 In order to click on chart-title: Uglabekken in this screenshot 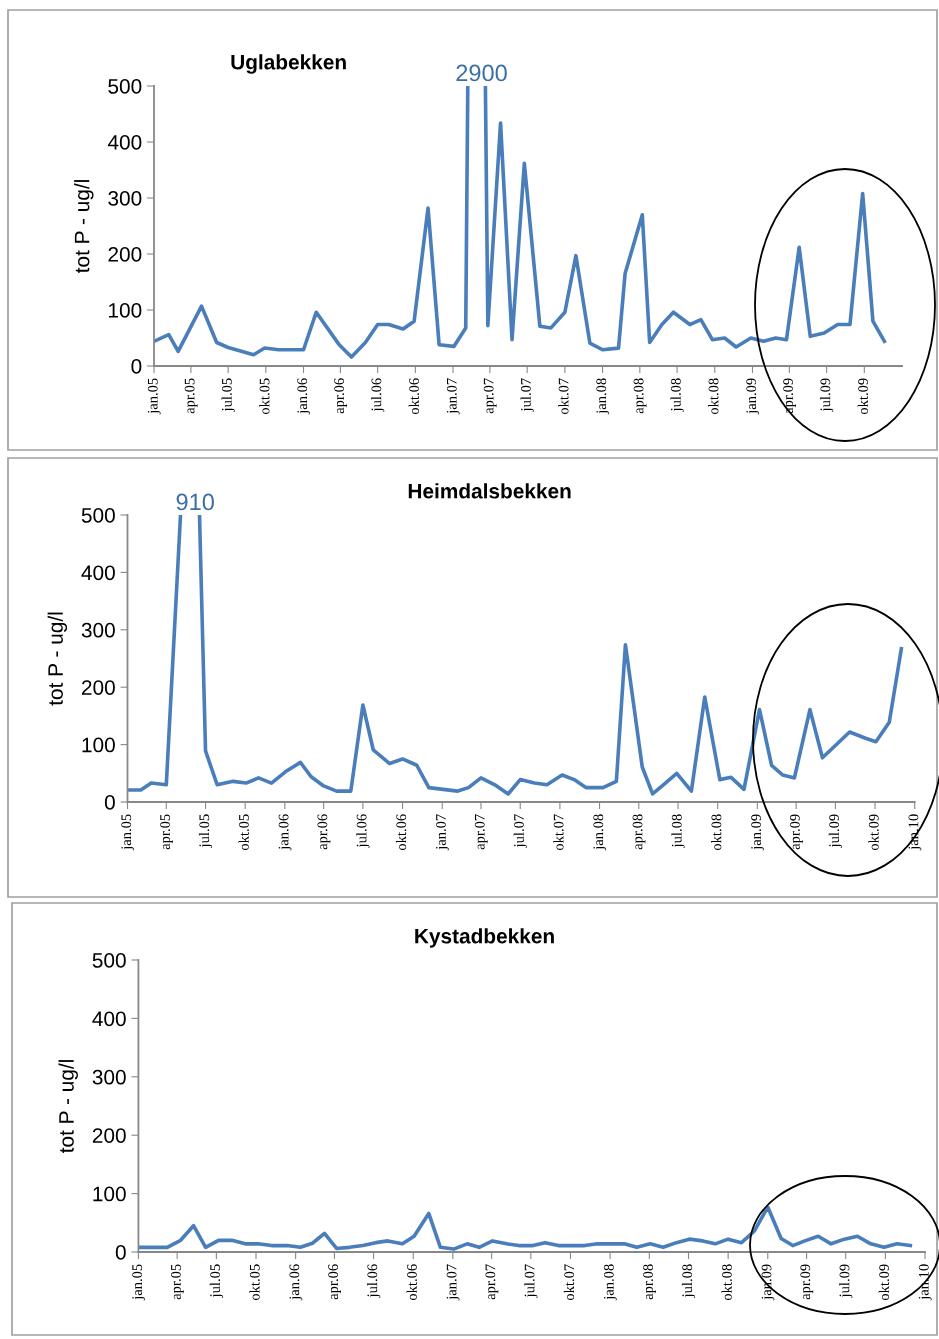, I will do `click(288, 64)`.